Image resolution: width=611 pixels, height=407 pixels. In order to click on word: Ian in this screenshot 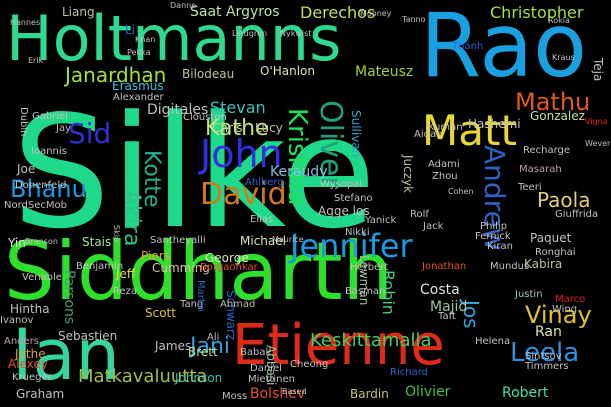, I will do `click(66, 355)`.